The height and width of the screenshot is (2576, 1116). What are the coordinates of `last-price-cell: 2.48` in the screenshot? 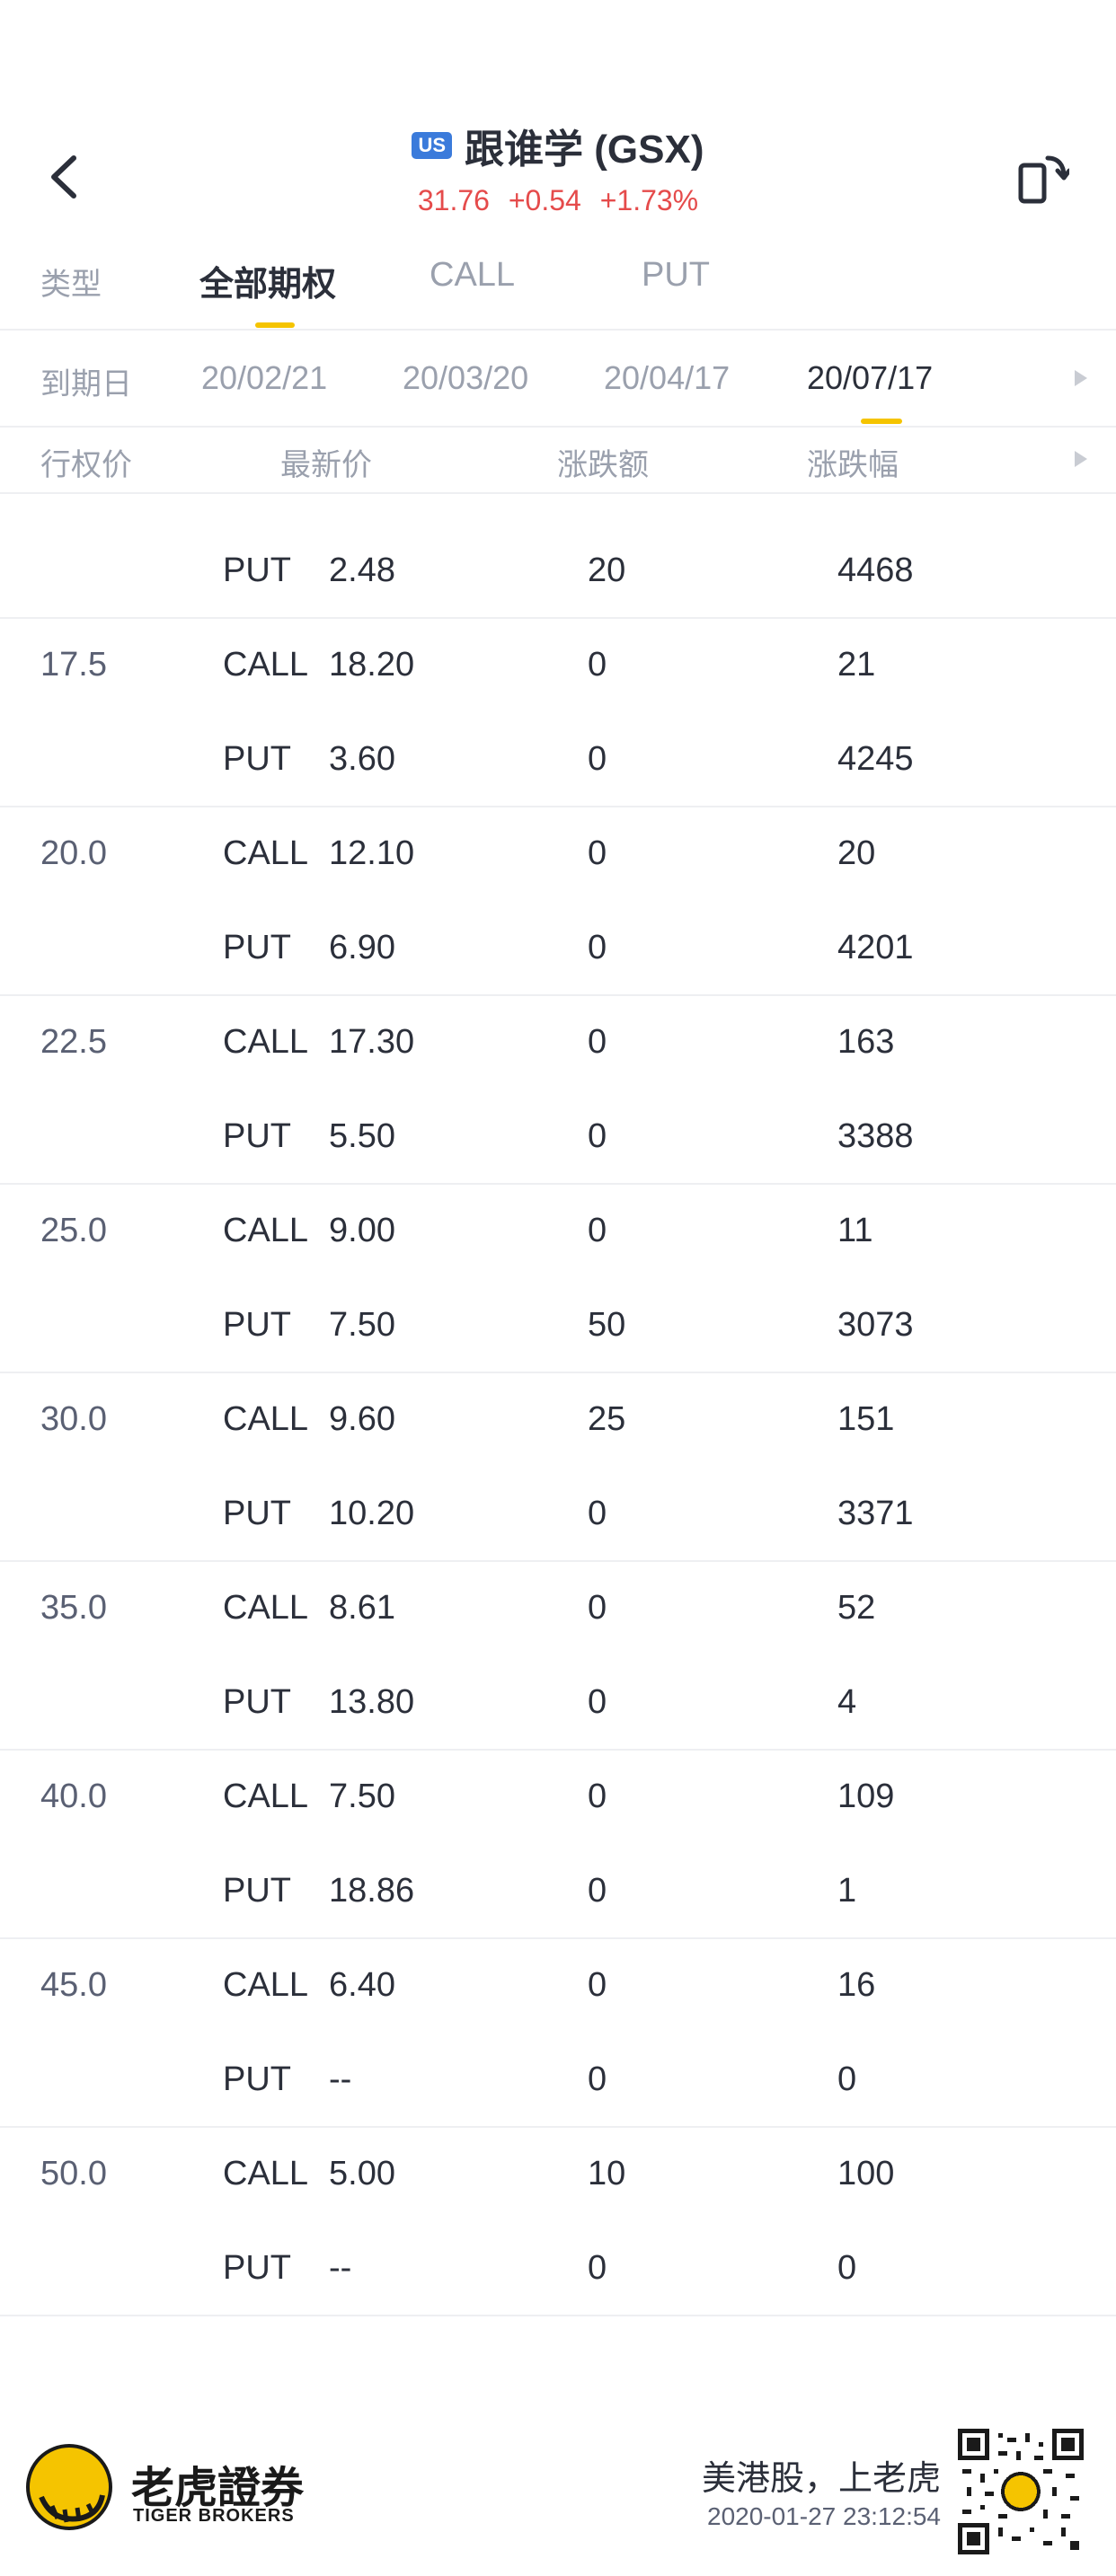 It's located at (362, 570).